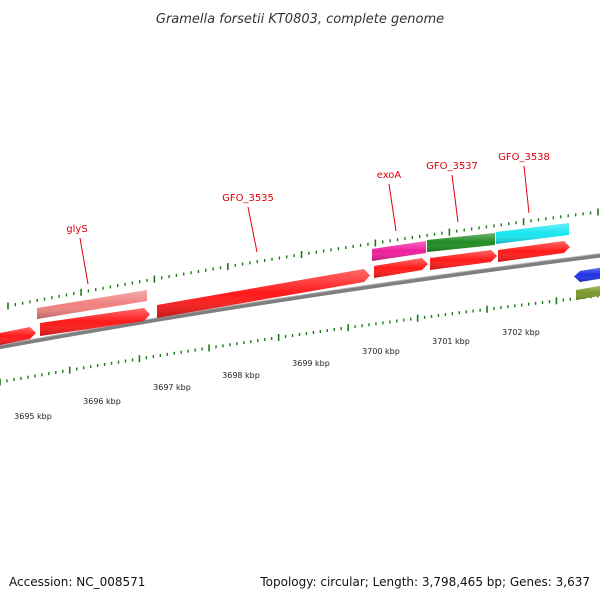 Image resolution: width=600 pixels, height=600 pixels. What do you see at coordinates (172, 387) in the screenshot?
I see `scale-label: 3697 kbp` at bounding box center [172, 387].